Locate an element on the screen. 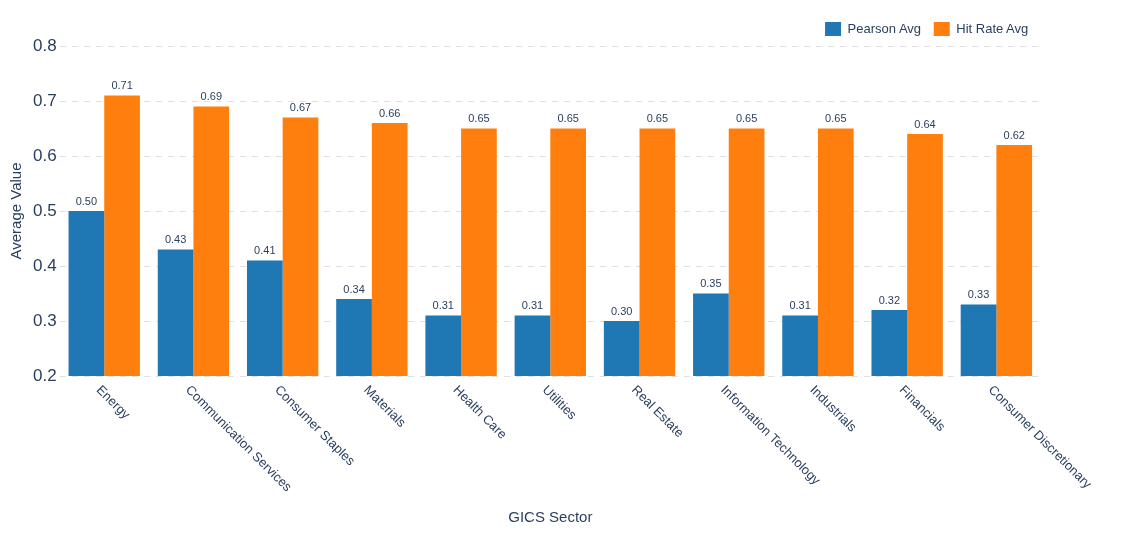  y-tick-label: 0.4 is located at coordinates (44, 265).